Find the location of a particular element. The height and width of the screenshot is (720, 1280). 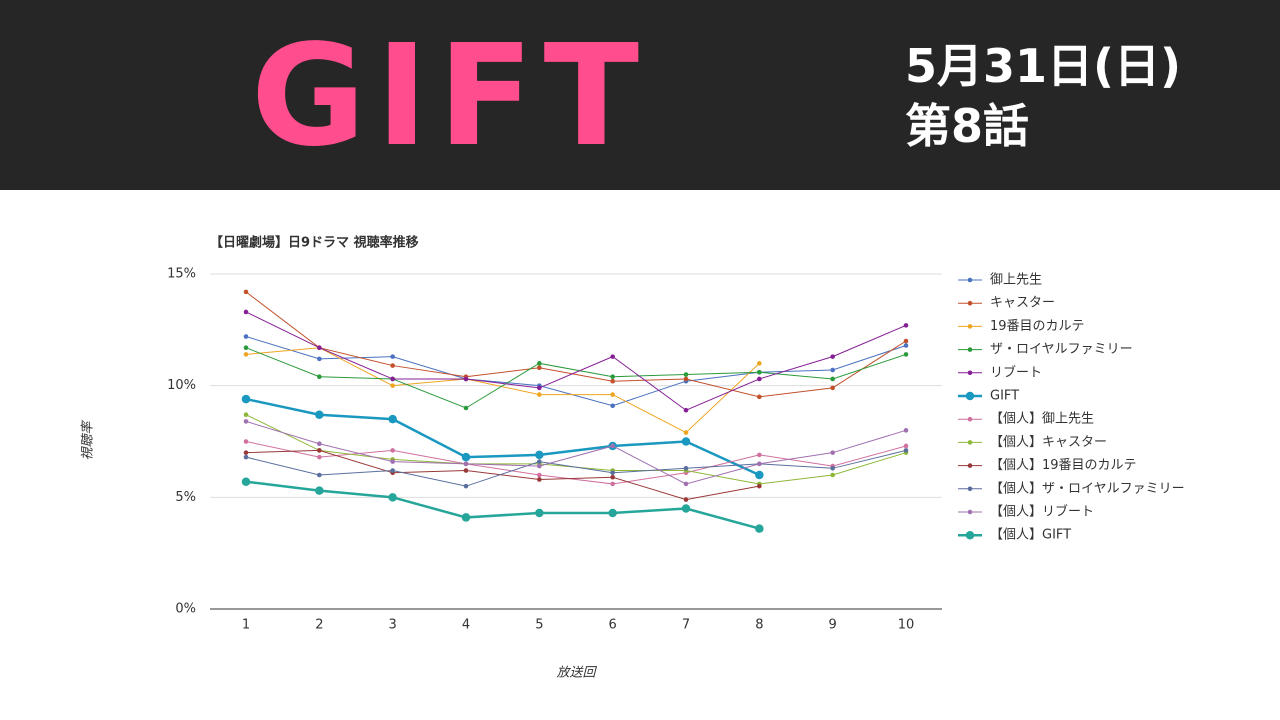

air-date: 5月31日(日) is located at coordinates (1043, 66).